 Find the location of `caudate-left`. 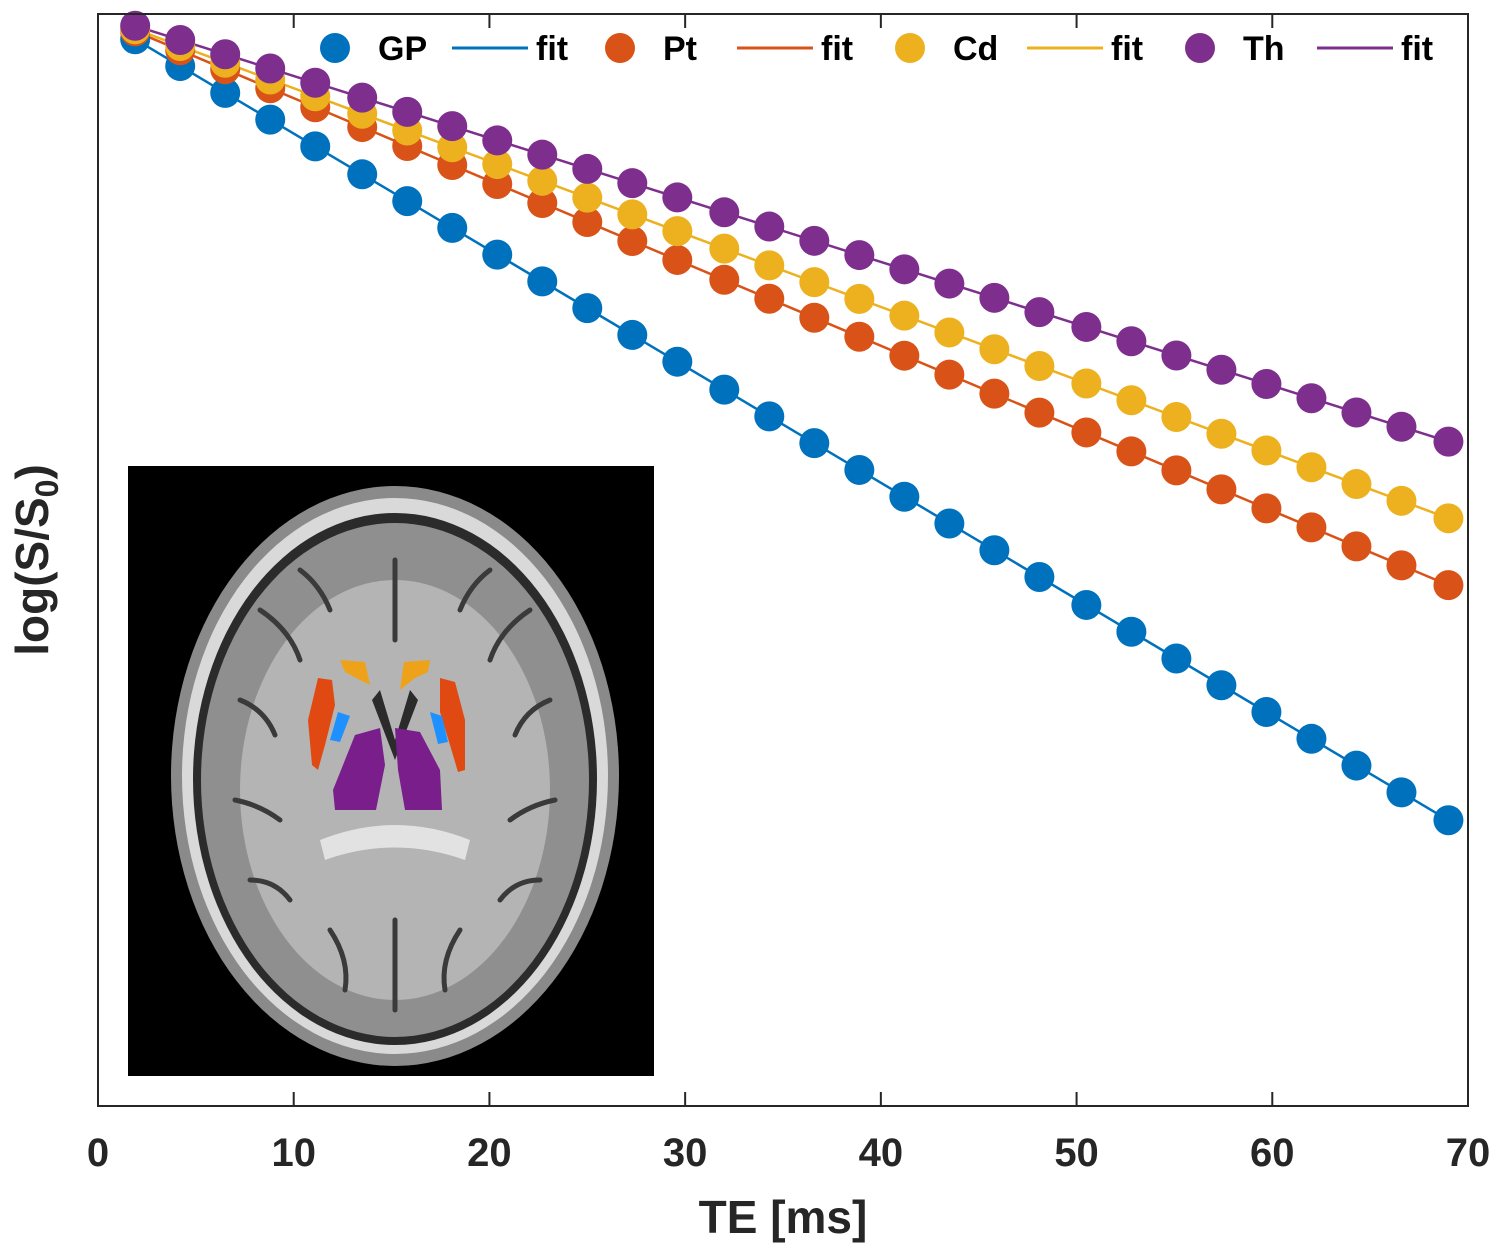

caudate-left is located at coordinates (355, 672).